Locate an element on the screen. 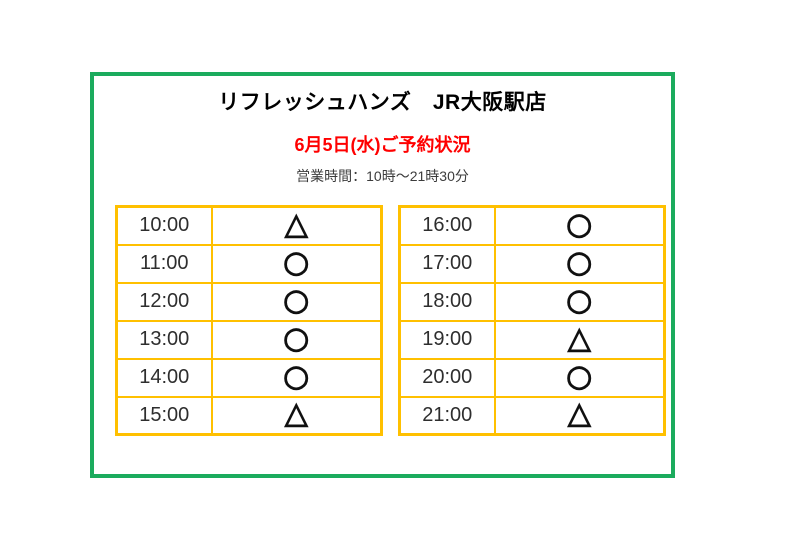 The image size is (794, 560). timeslot-row: 13:00 ○ is located at coordinates (249, 339).